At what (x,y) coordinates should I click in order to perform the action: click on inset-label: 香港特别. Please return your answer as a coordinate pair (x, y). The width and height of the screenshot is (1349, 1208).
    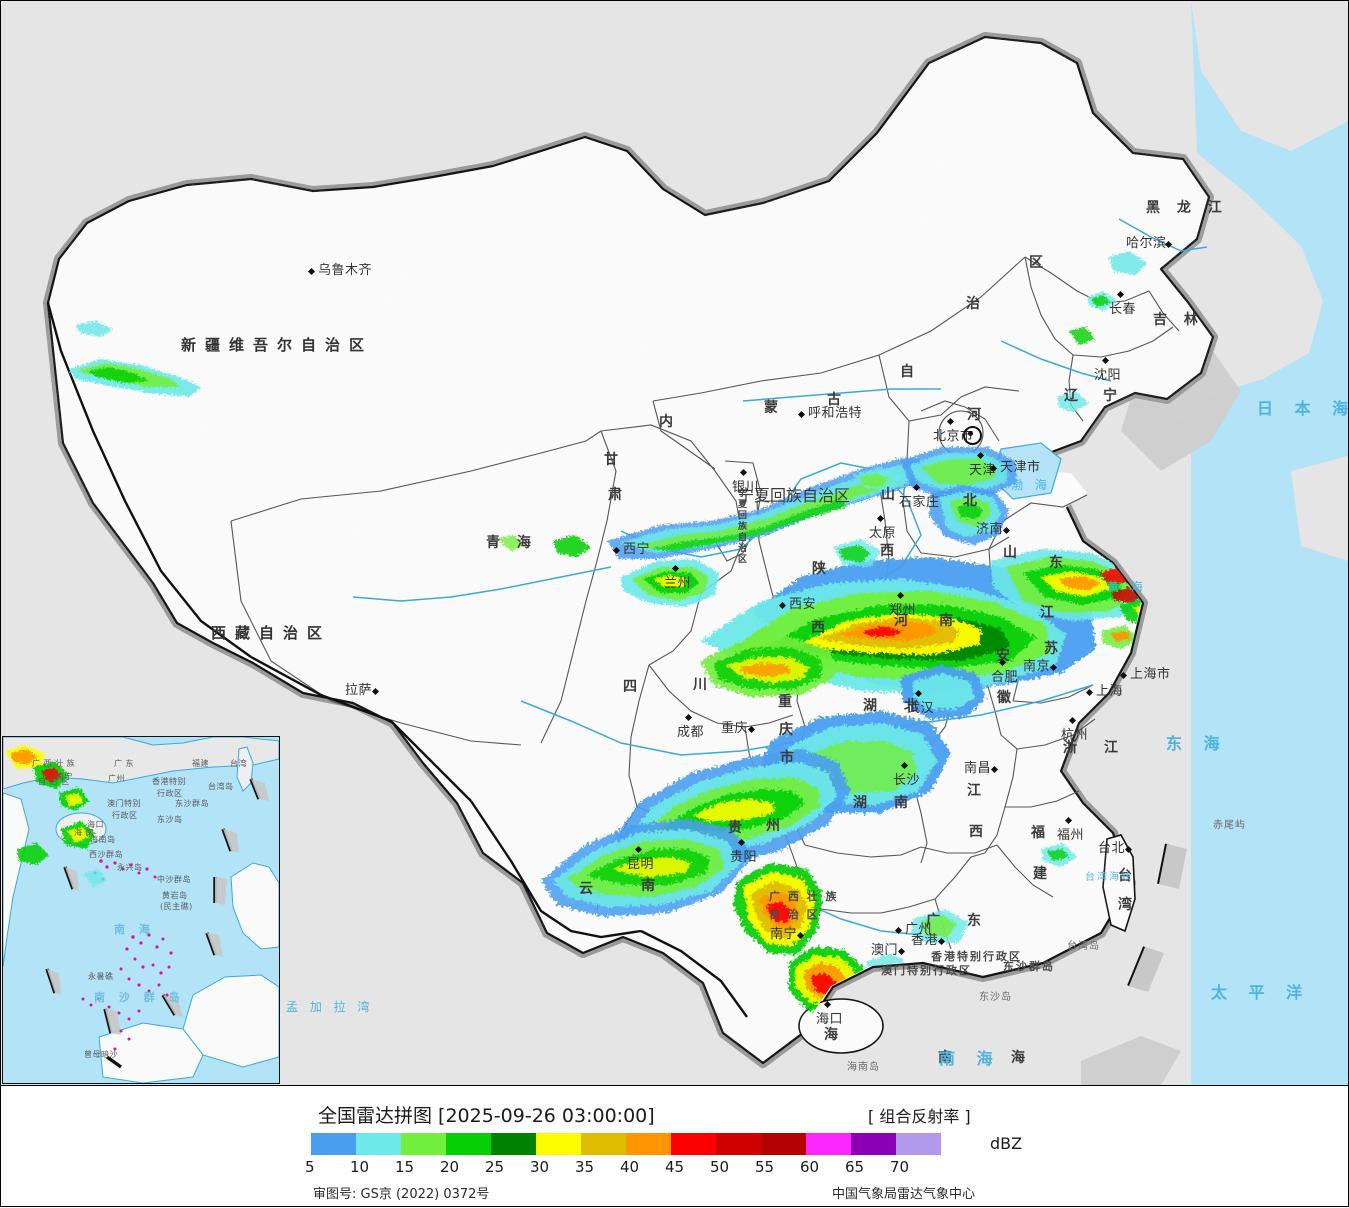
    Looking at the image, I should click on (169, 781).